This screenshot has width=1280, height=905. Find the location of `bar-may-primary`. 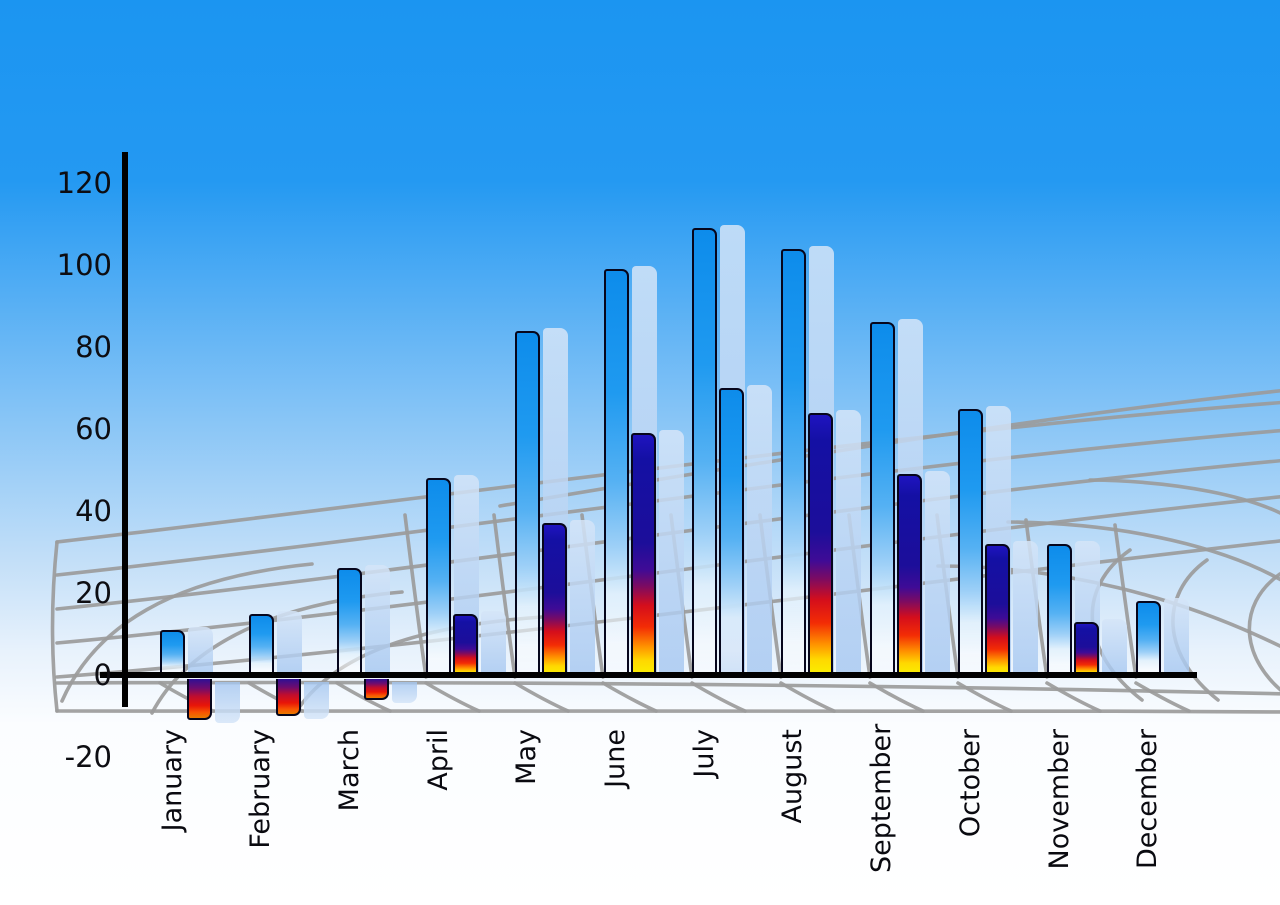

bar-may-primary is located at coordinates (527, 502).